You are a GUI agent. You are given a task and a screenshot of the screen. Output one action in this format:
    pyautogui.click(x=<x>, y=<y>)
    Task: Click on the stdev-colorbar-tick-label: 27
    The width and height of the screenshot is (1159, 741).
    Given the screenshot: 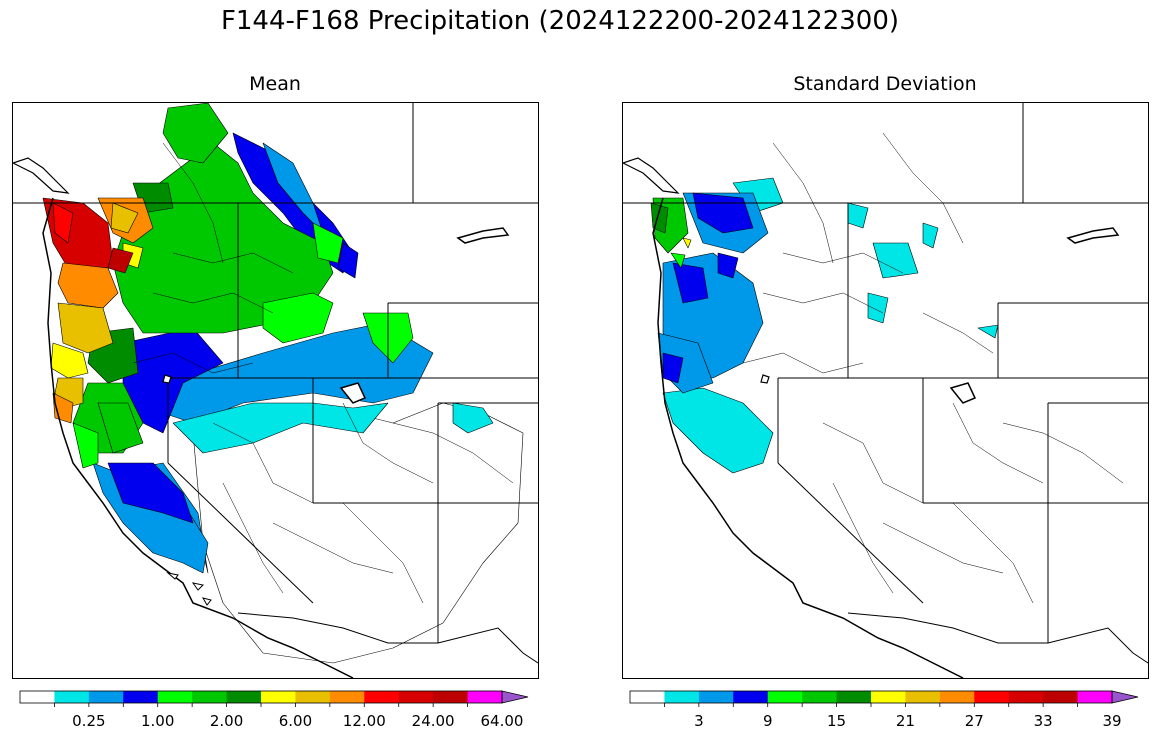 What is the action you would take?
    pyautogui.click(x=974, y=721)
    